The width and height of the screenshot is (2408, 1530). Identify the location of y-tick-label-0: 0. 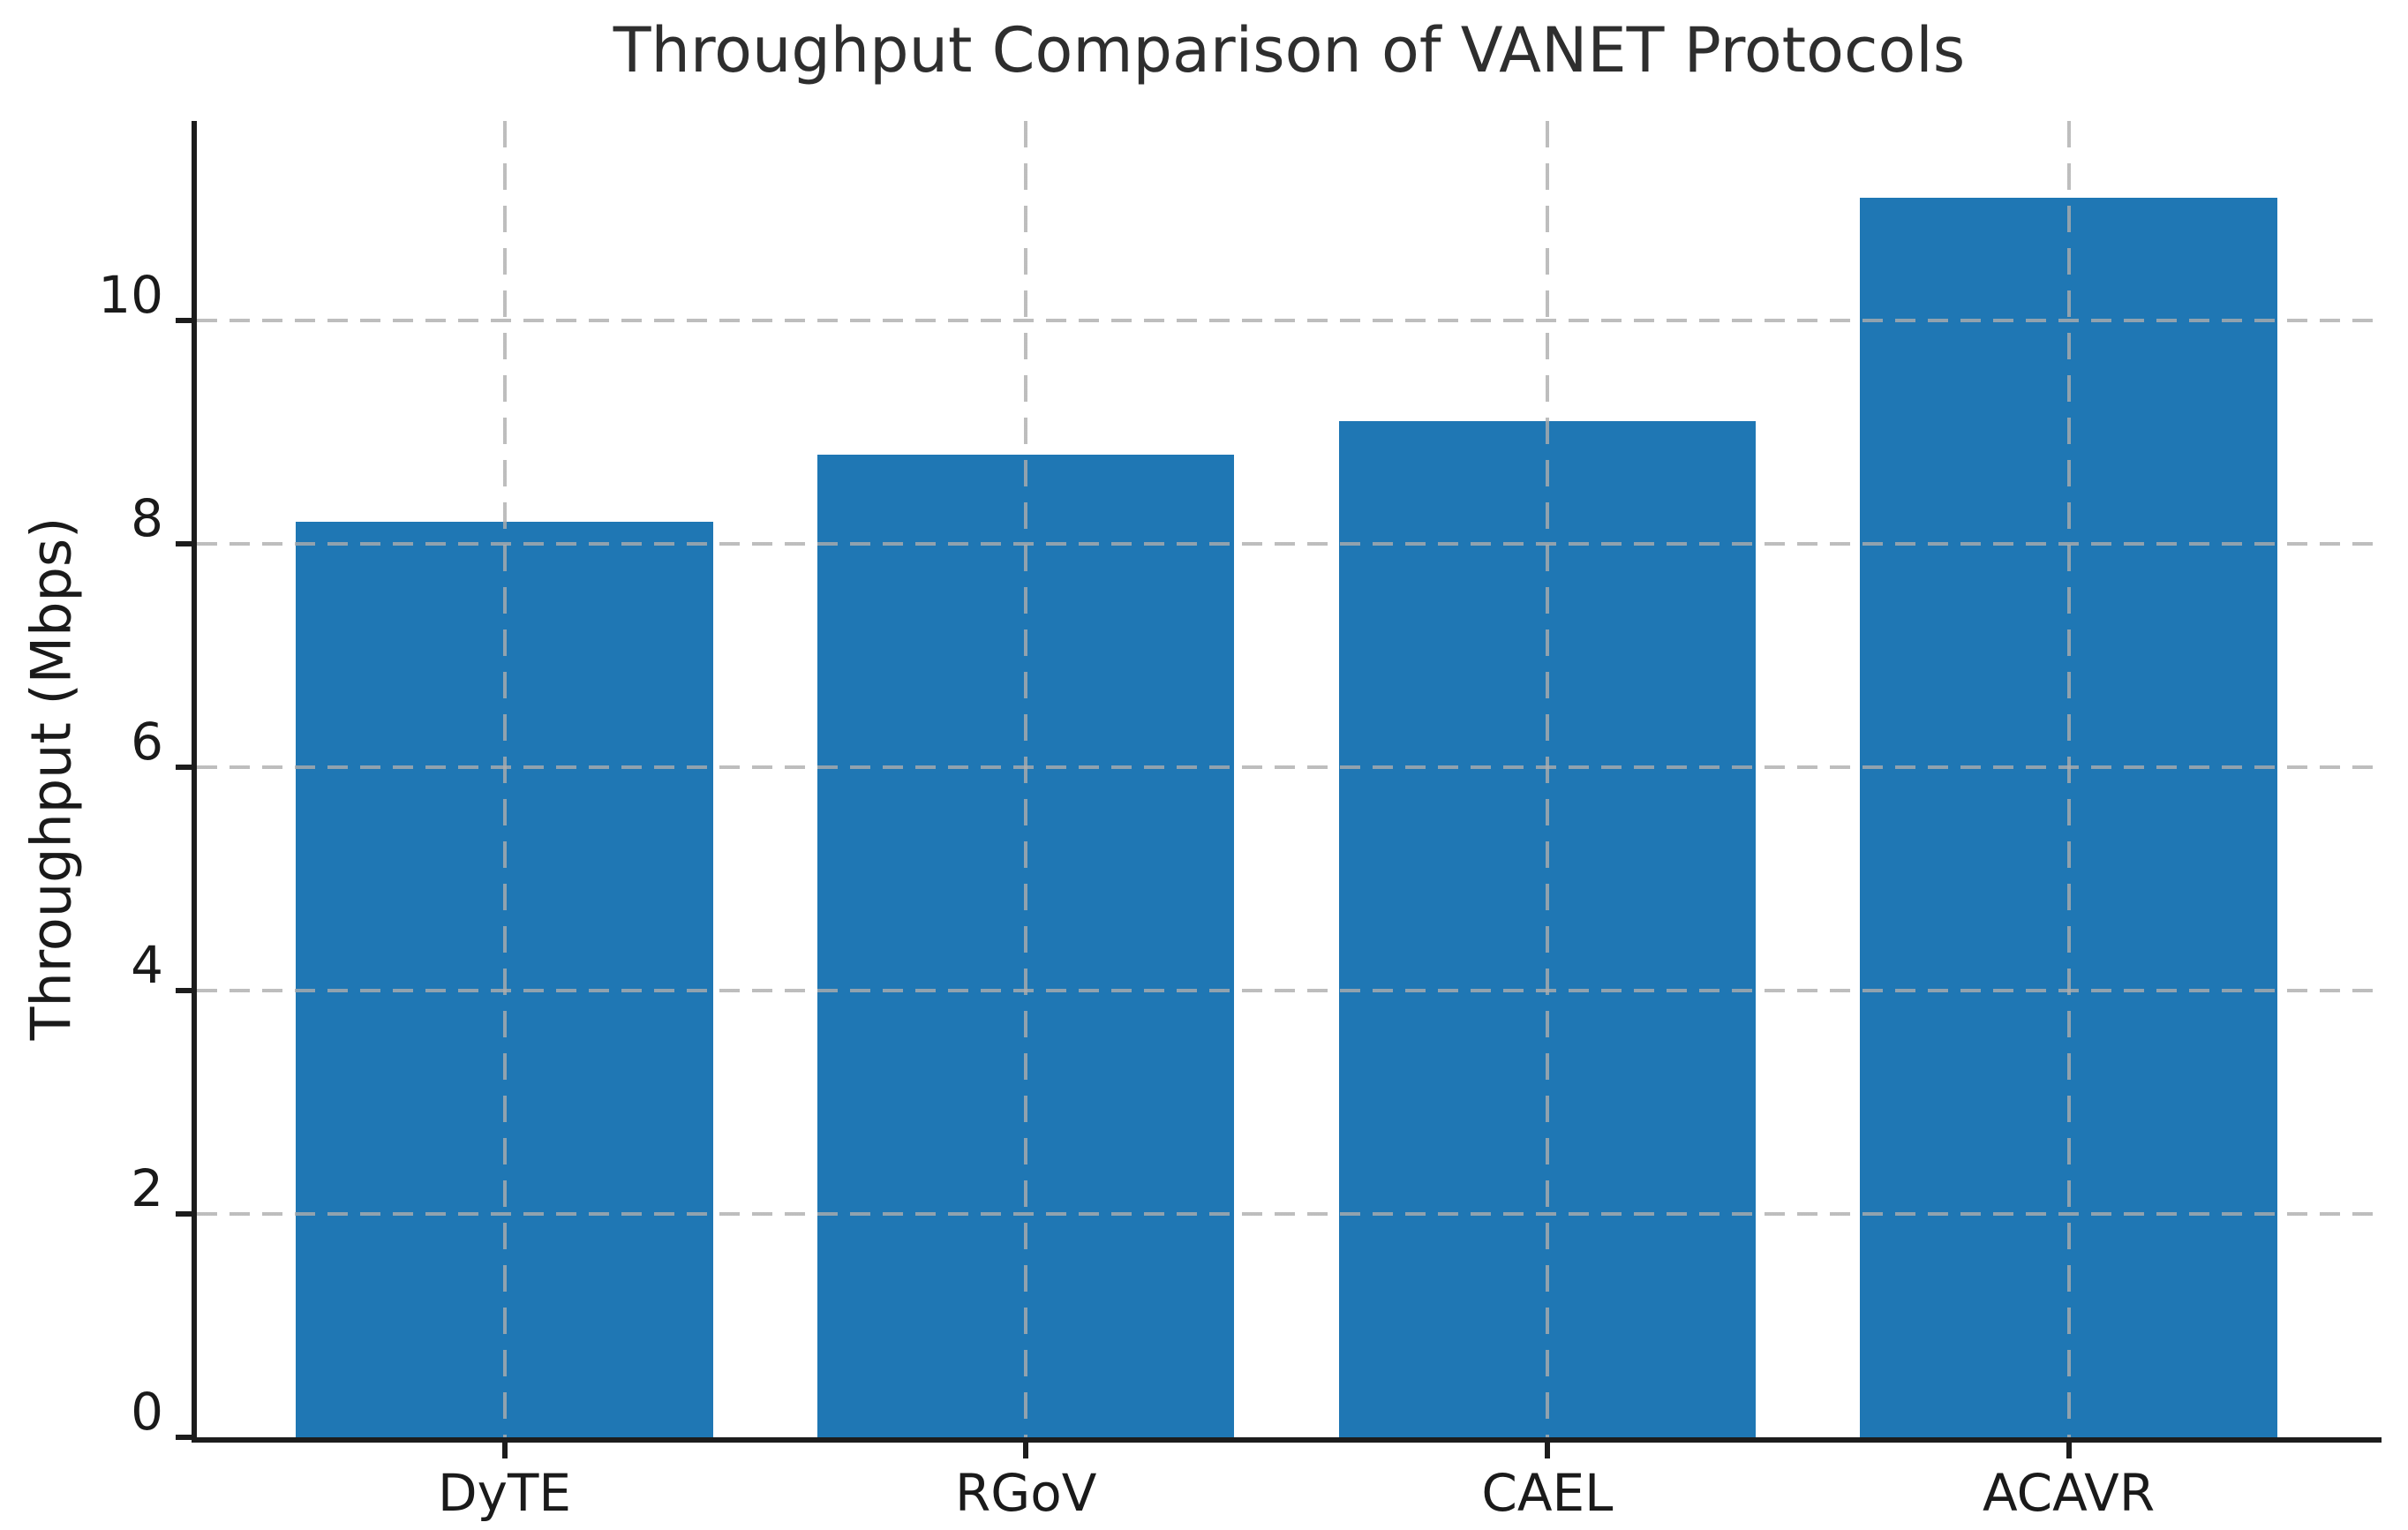
(147, 1412).